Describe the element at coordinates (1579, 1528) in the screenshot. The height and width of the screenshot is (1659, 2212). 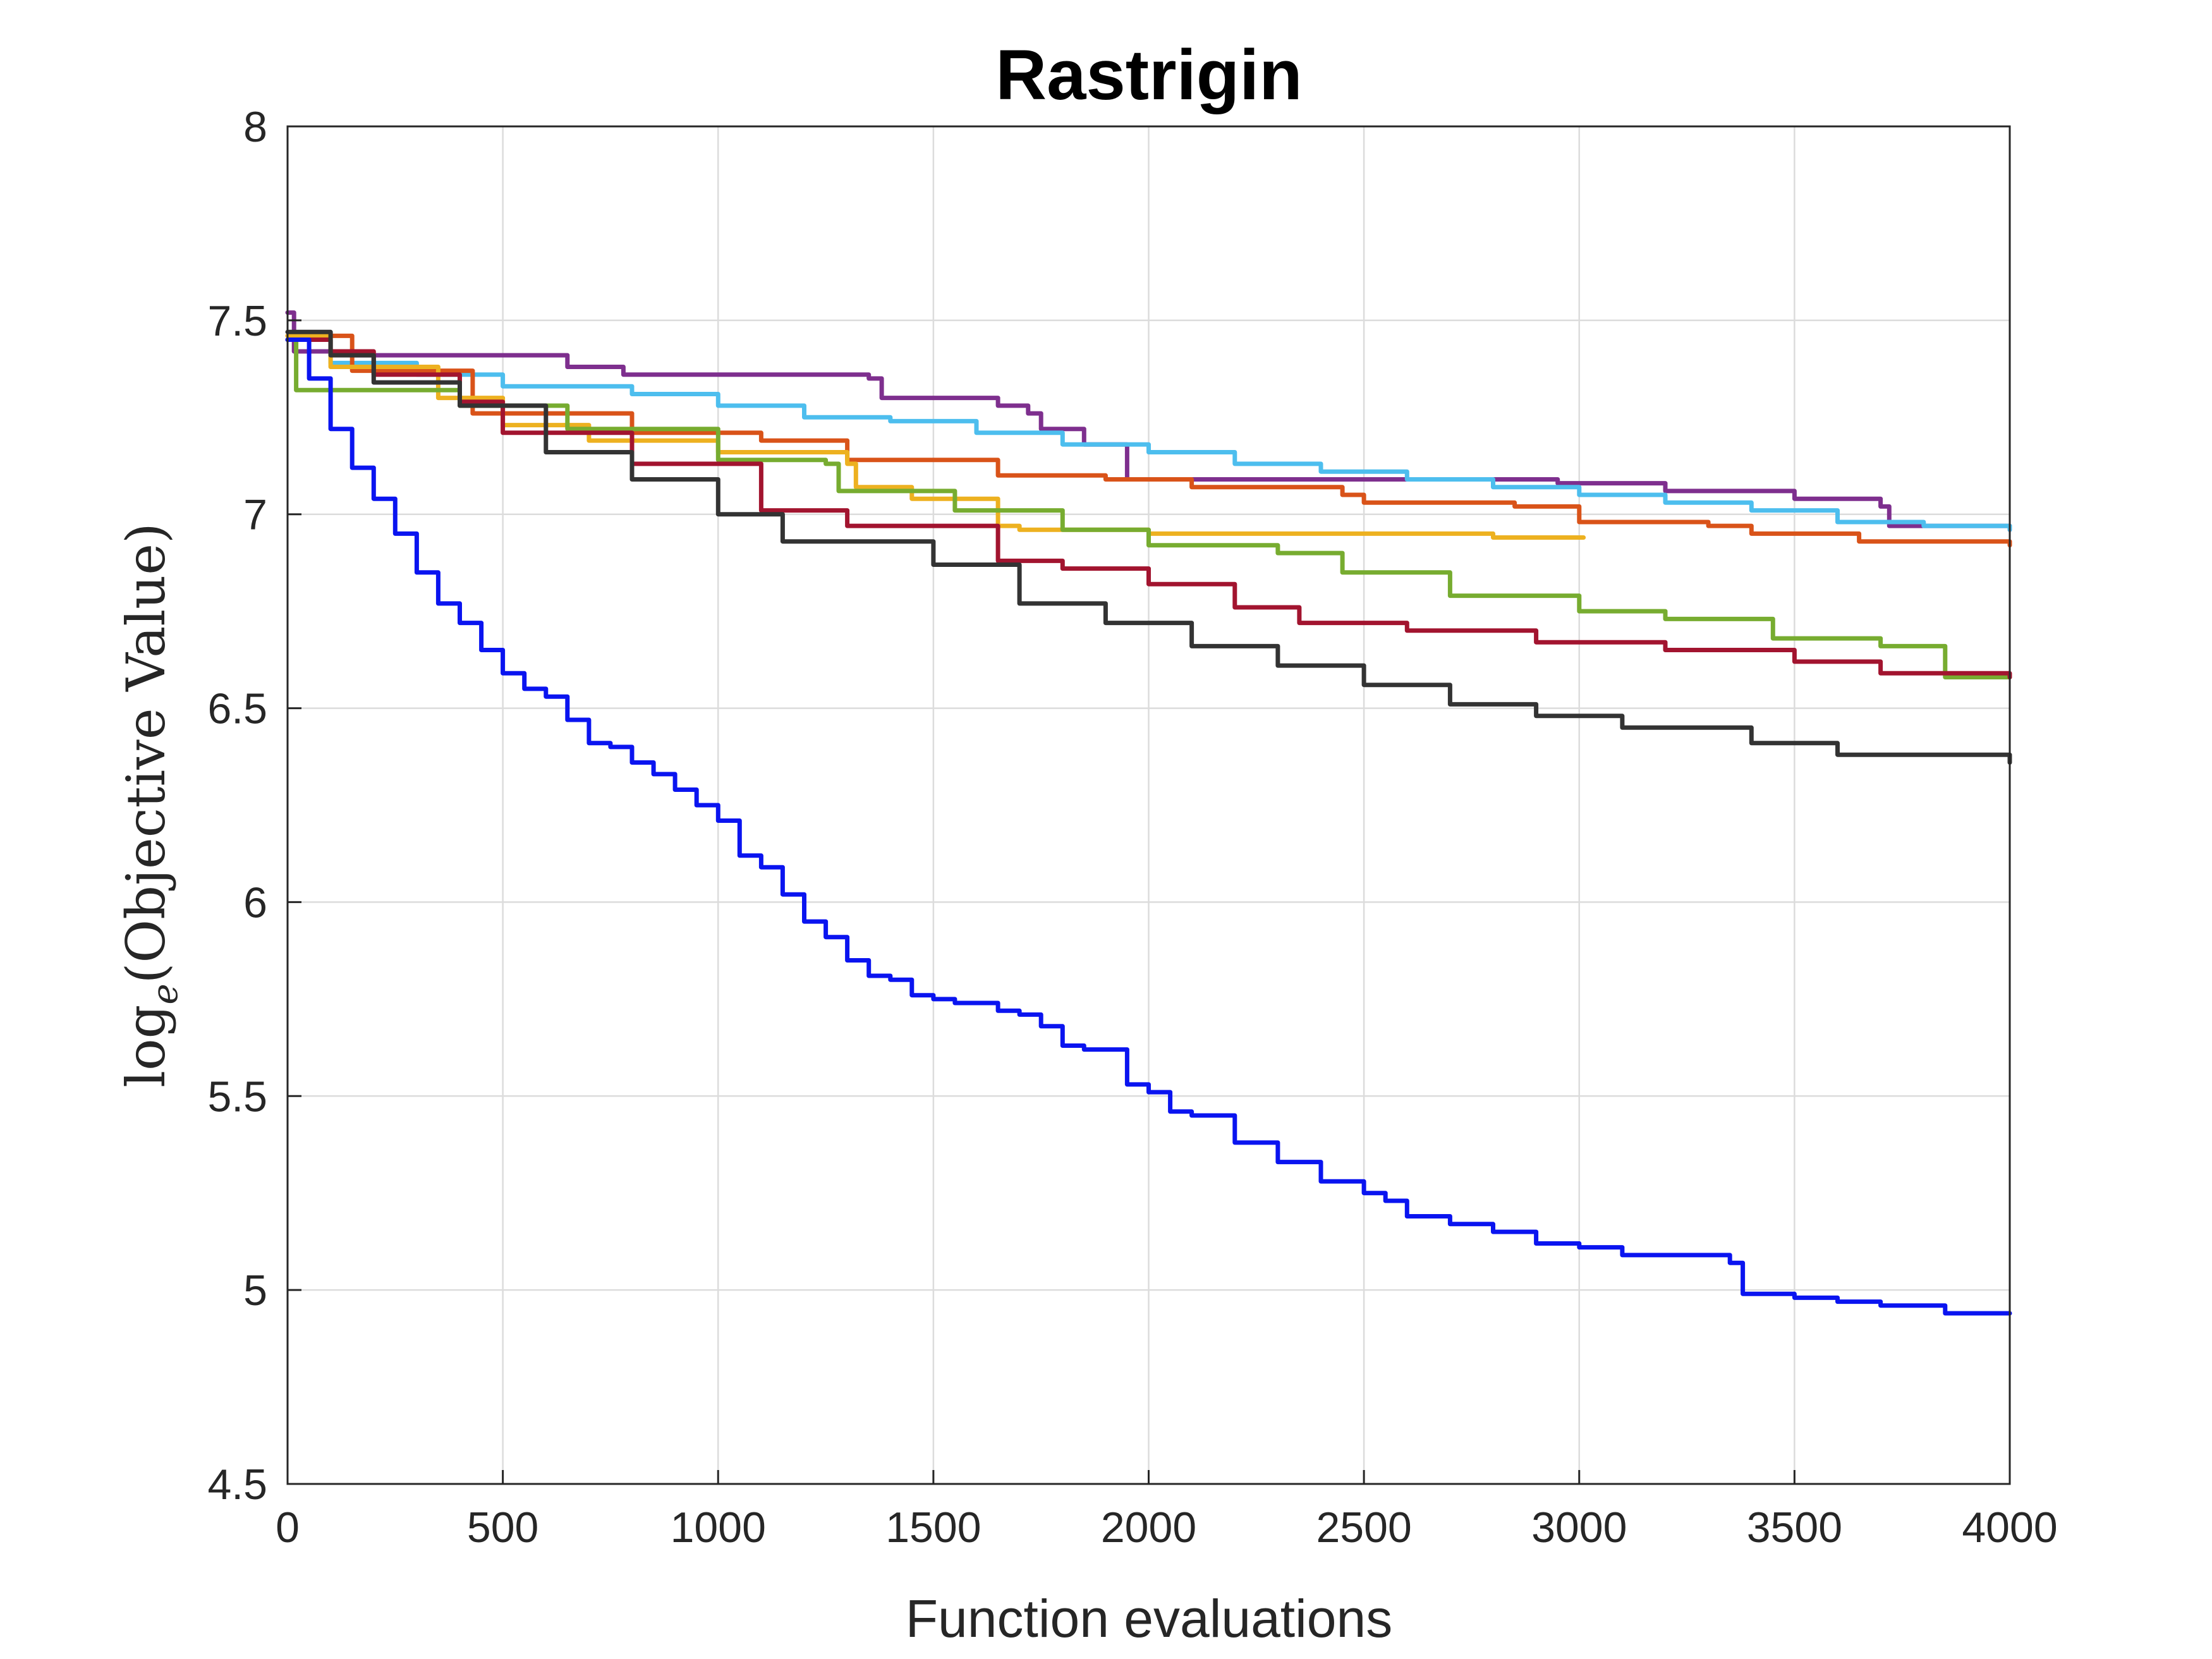
I see `x-tick-label: 3000` at that location.